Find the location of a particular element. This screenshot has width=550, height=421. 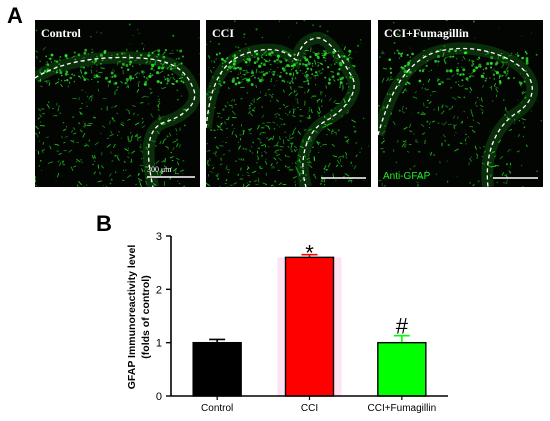

y-tick-label: 1 is located at coordinates (159, 344).